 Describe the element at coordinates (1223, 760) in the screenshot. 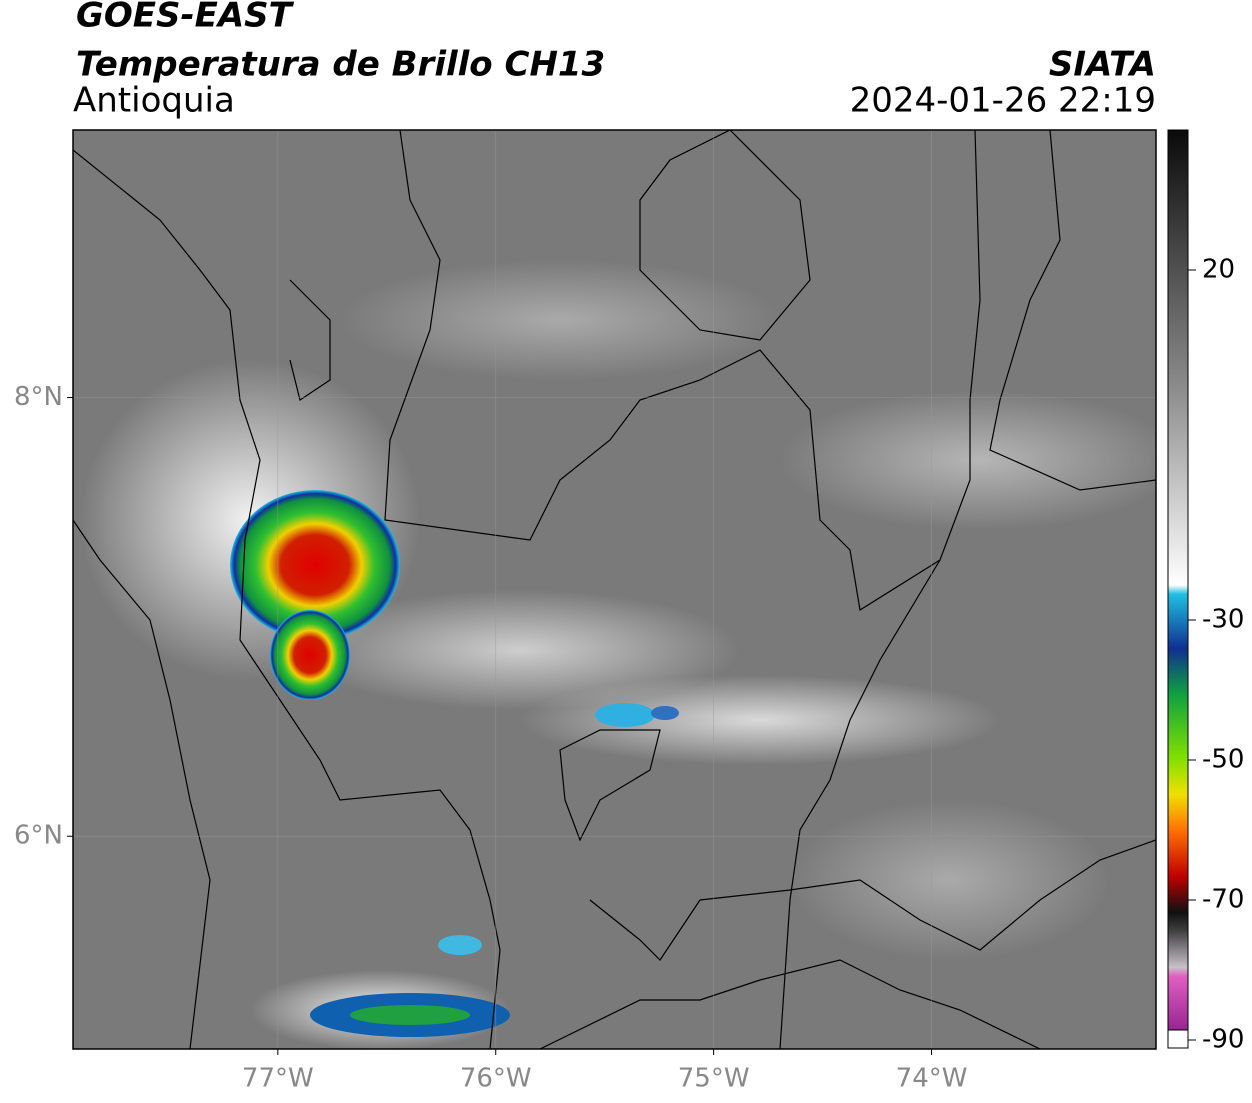

I see `colorbar-tick-label: -50` at that location.